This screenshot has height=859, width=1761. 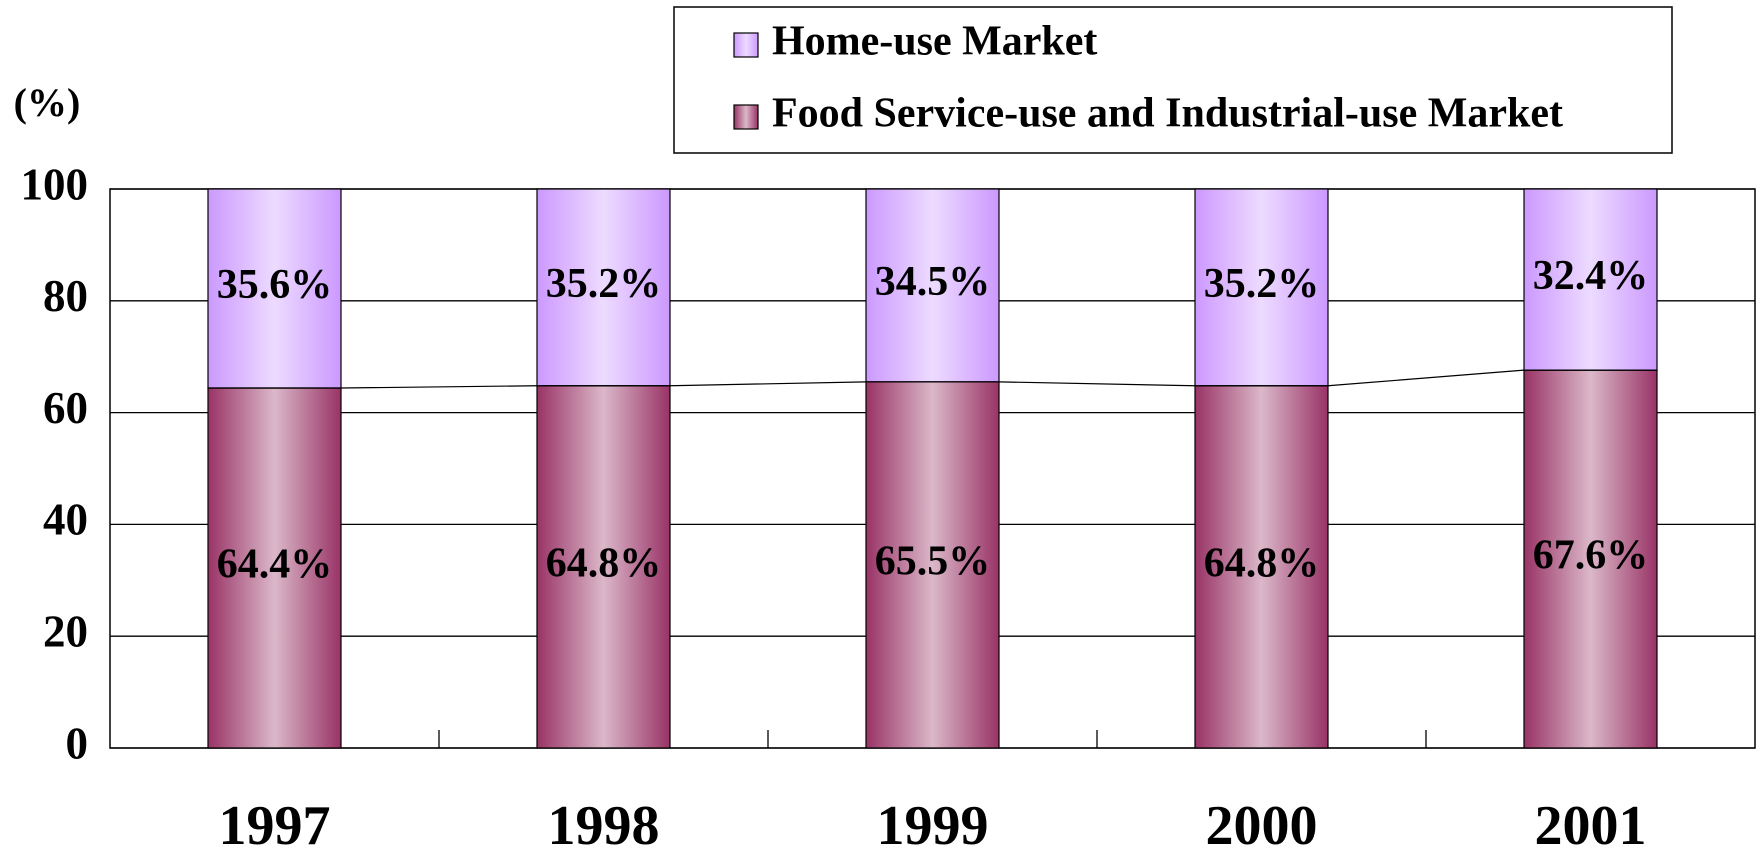 I want to click on y-tick-label: 0, so click(x=77, y=743).